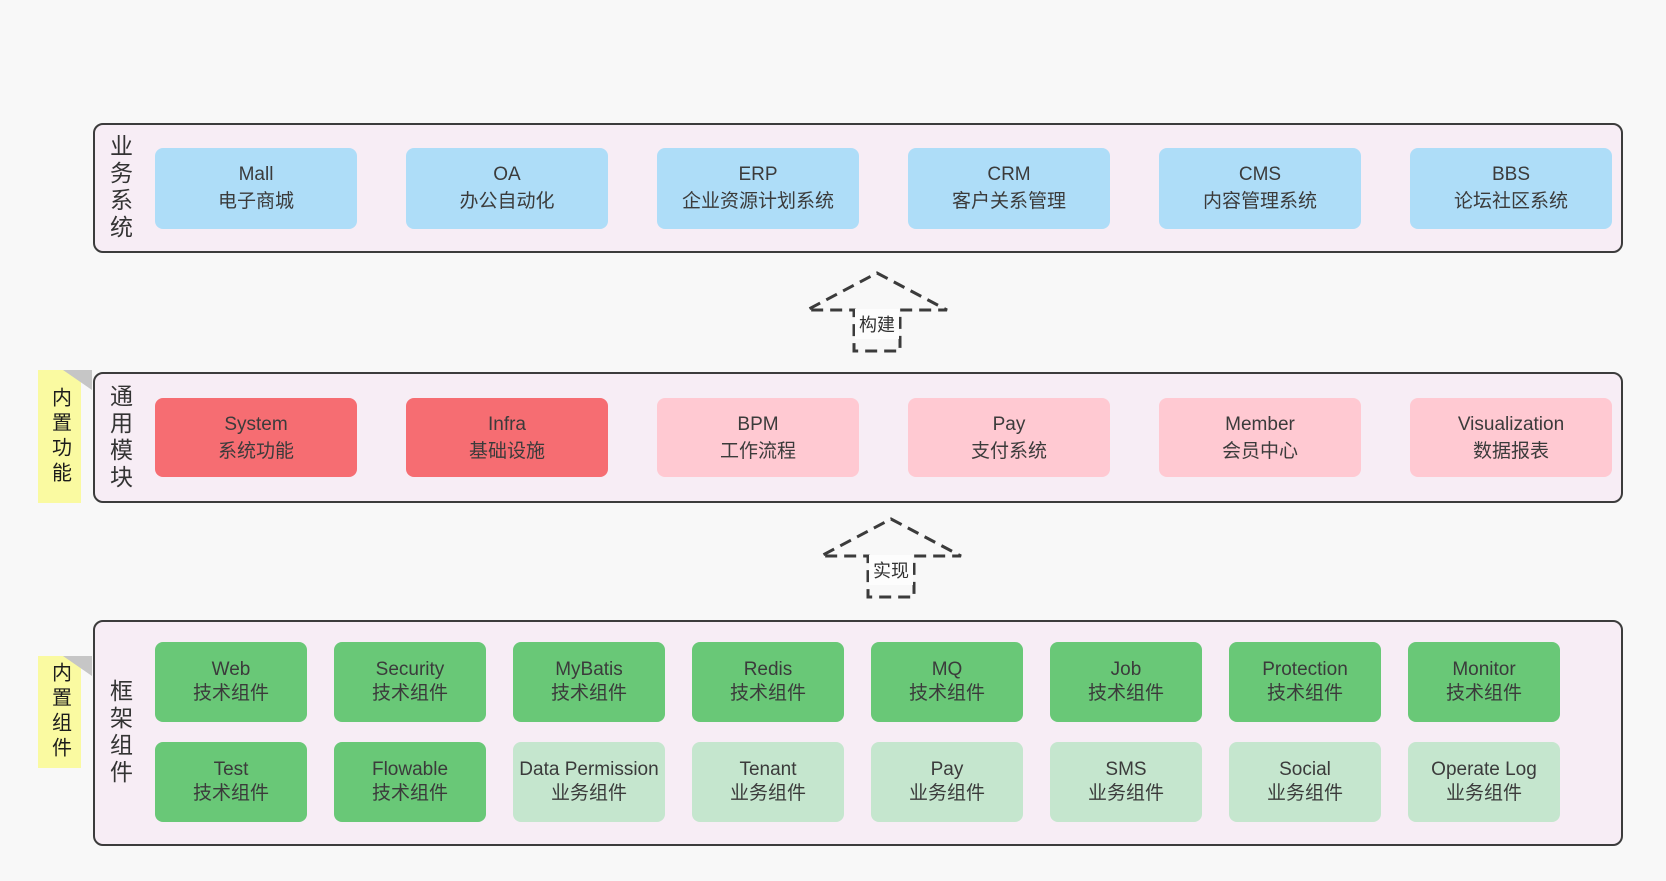 Image resolution: width=1666 pixels, height=881 pixels. Describe the element at coordinates (256, 437) in the screenshot. I see `node-system: System 系统功能` at that location.